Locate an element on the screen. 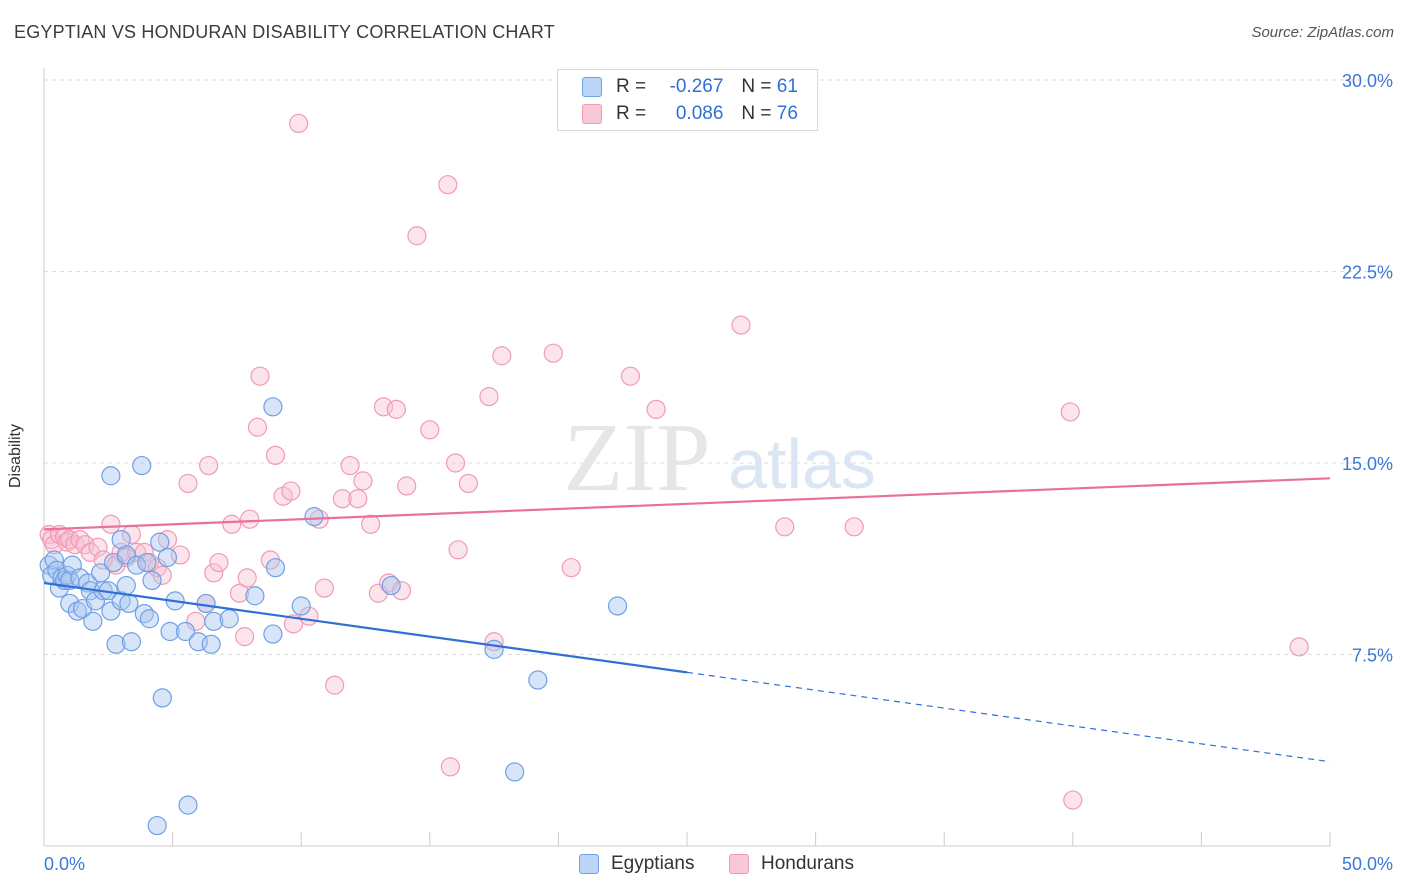 The image size is (1406, 892). stats-row-egyptians: R = -0.267 N = 61 is located at coordinates (690, 87).